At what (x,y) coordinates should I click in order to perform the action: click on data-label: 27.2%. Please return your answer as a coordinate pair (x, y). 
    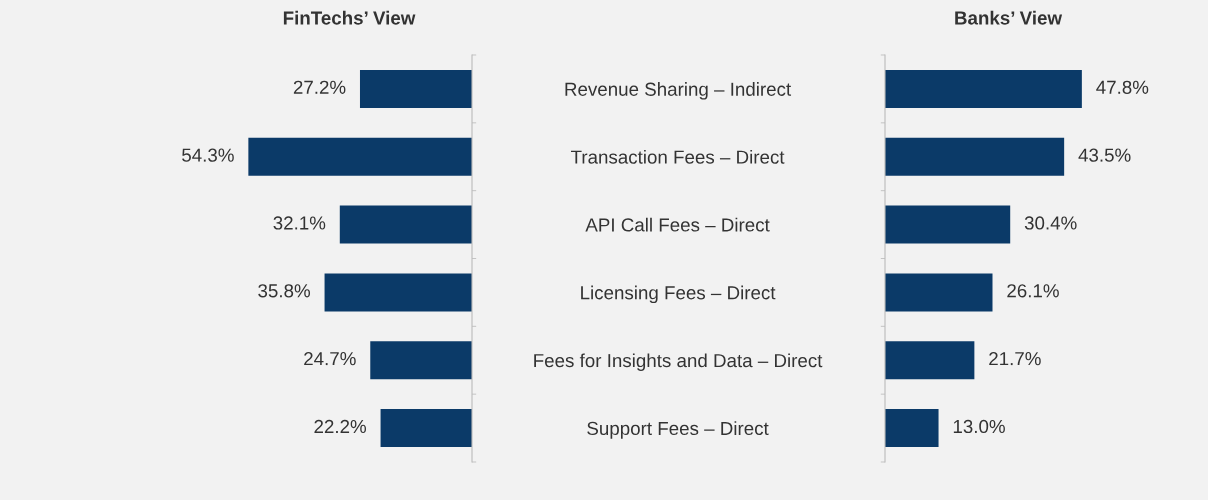
    Looking at the image, I should click on (319, 87).